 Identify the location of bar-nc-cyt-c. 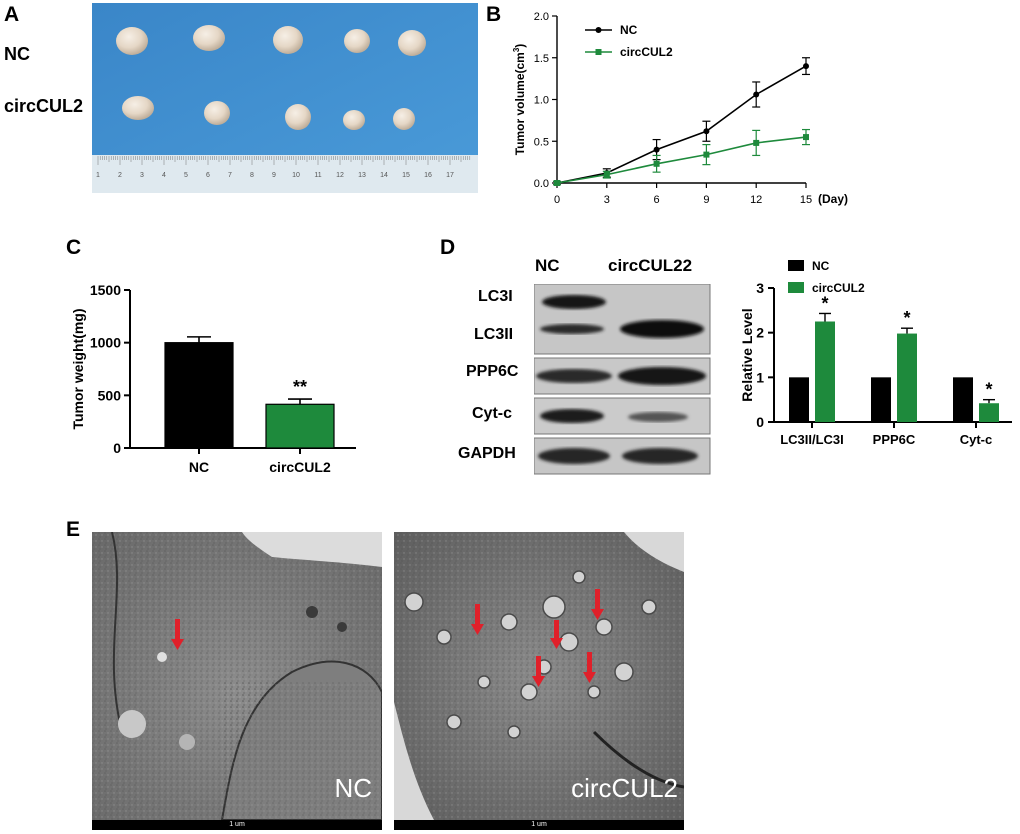
(963, 399).